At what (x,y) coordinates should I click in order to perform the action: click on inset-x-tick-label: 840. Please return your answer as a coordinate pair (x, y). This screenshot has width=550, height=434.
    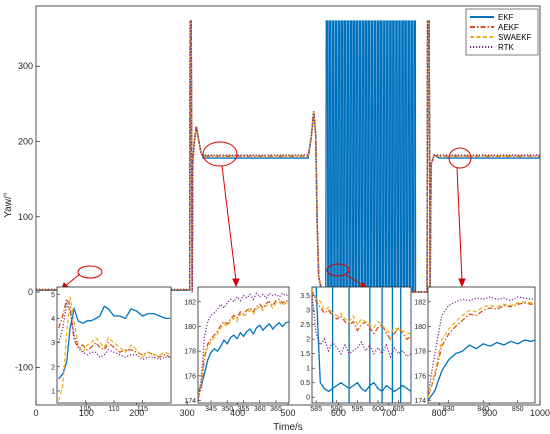
    Looking at the image, I should click on (483, 409).